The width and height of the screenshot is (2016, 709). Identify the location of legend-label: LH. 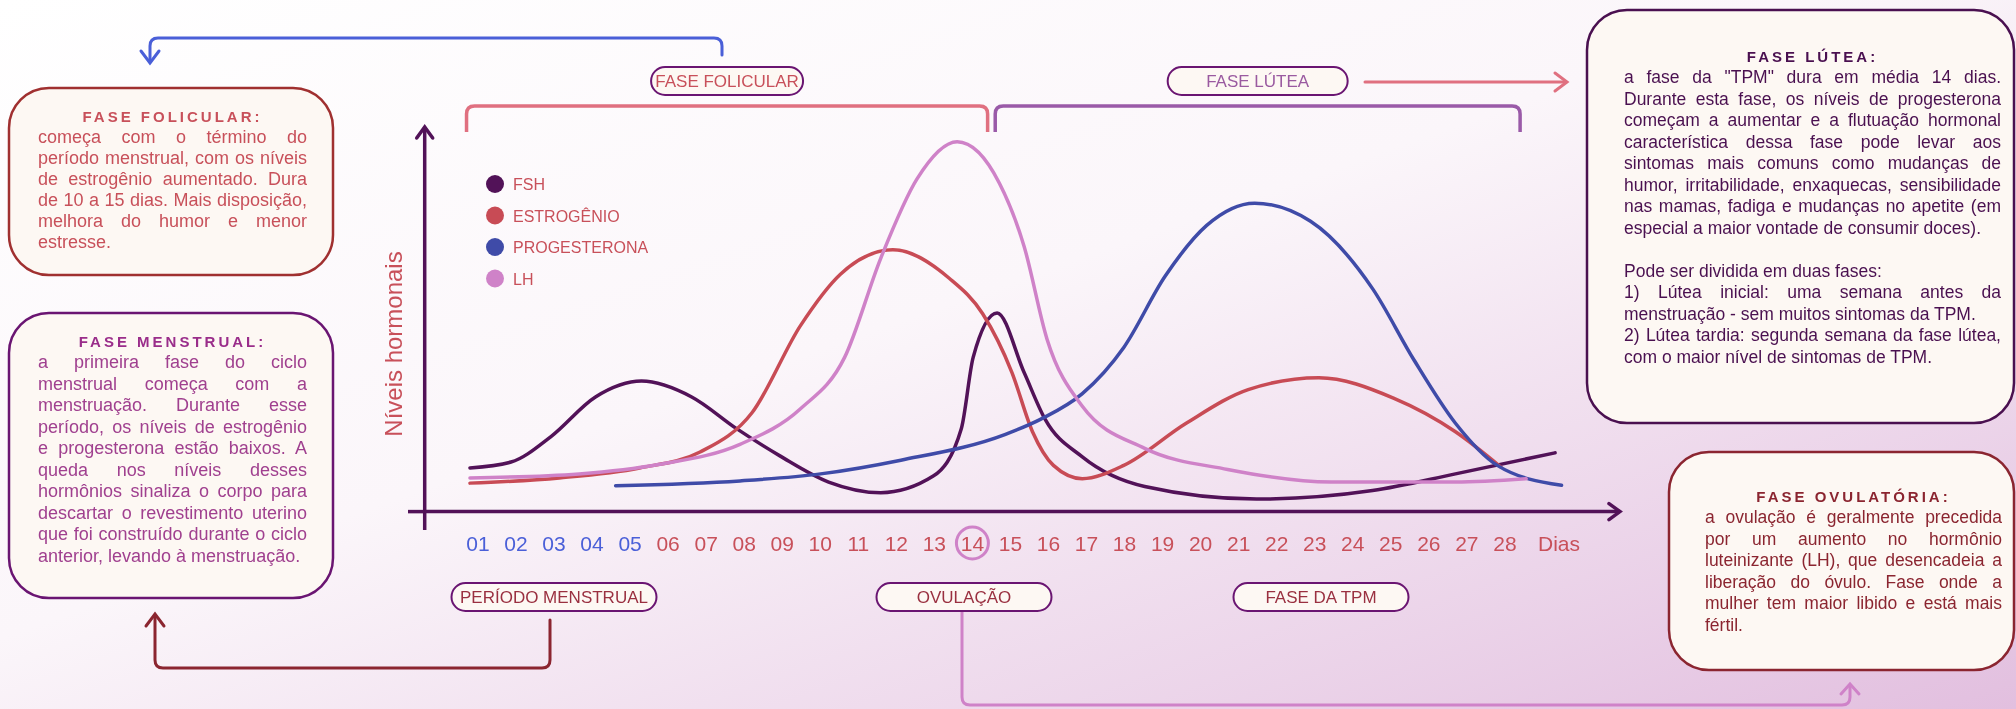
(523, 279).